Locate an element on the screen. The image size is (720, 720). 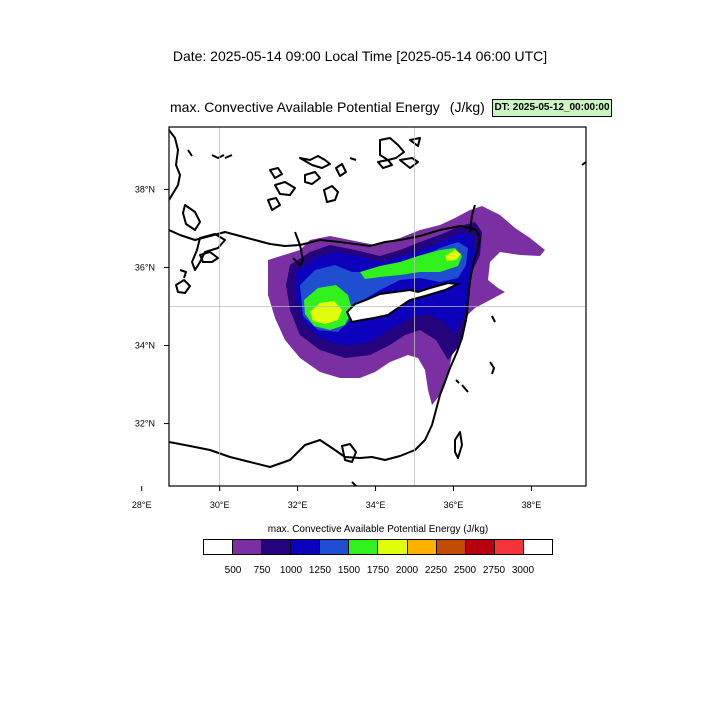
lon-tick-label: 28°E is located at coordinates (142, 505).